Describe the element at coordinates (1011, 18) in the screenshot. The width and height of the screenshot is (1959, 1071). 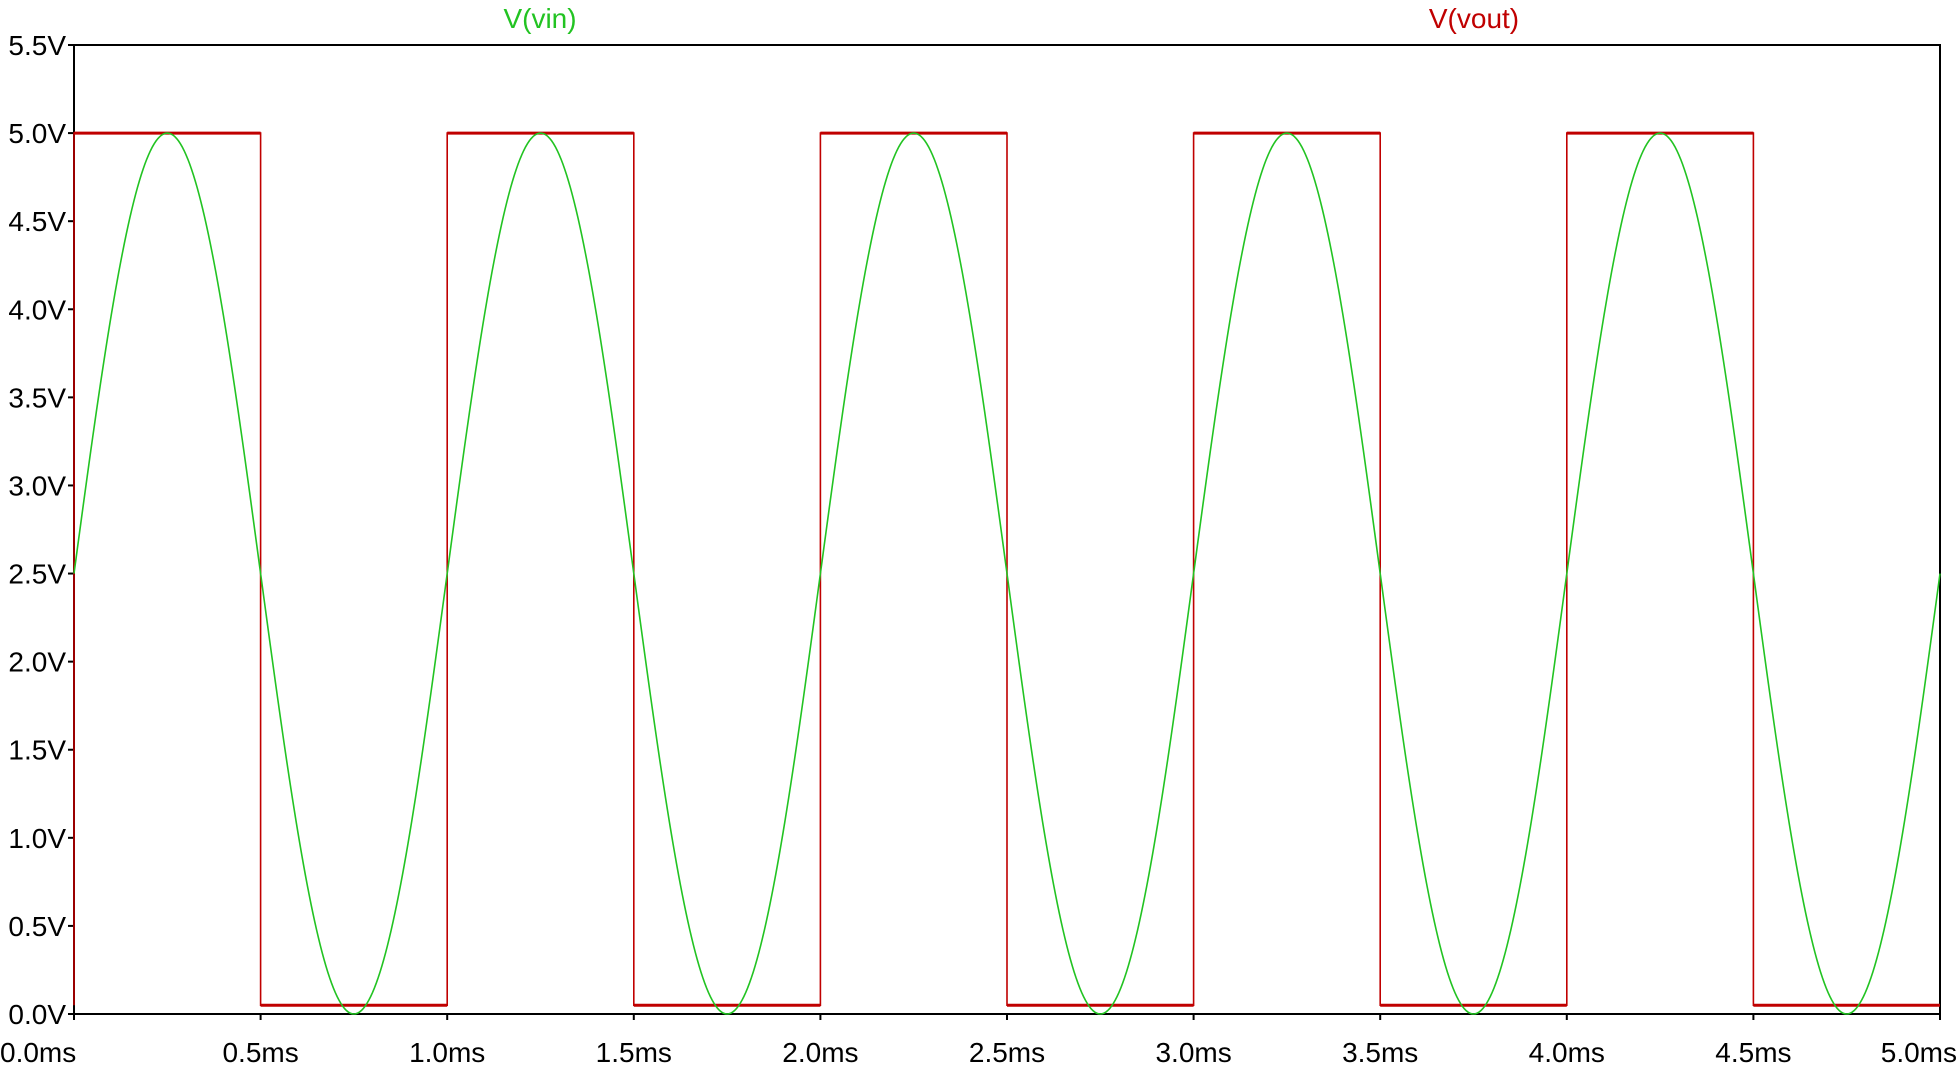
I see `legend: V(vin) V(vout)` at that location.